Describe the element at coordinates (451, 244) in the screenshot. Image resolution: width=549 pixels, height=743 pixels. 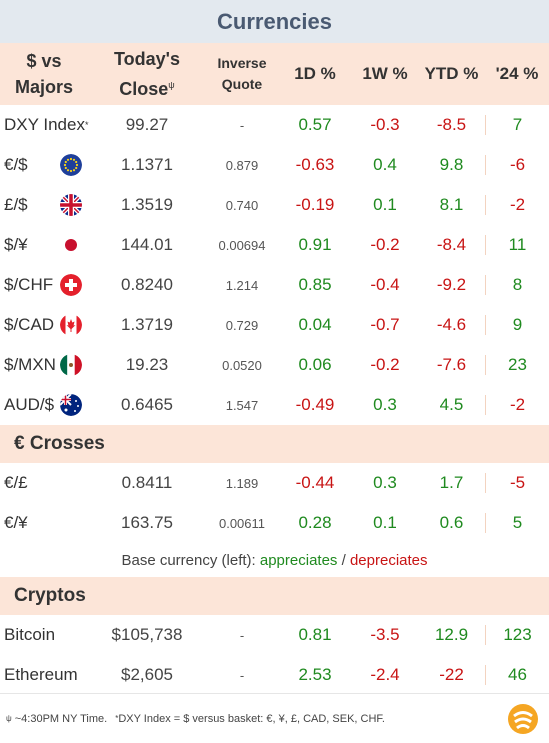
I see `row-ytd: -8.4` at that location.